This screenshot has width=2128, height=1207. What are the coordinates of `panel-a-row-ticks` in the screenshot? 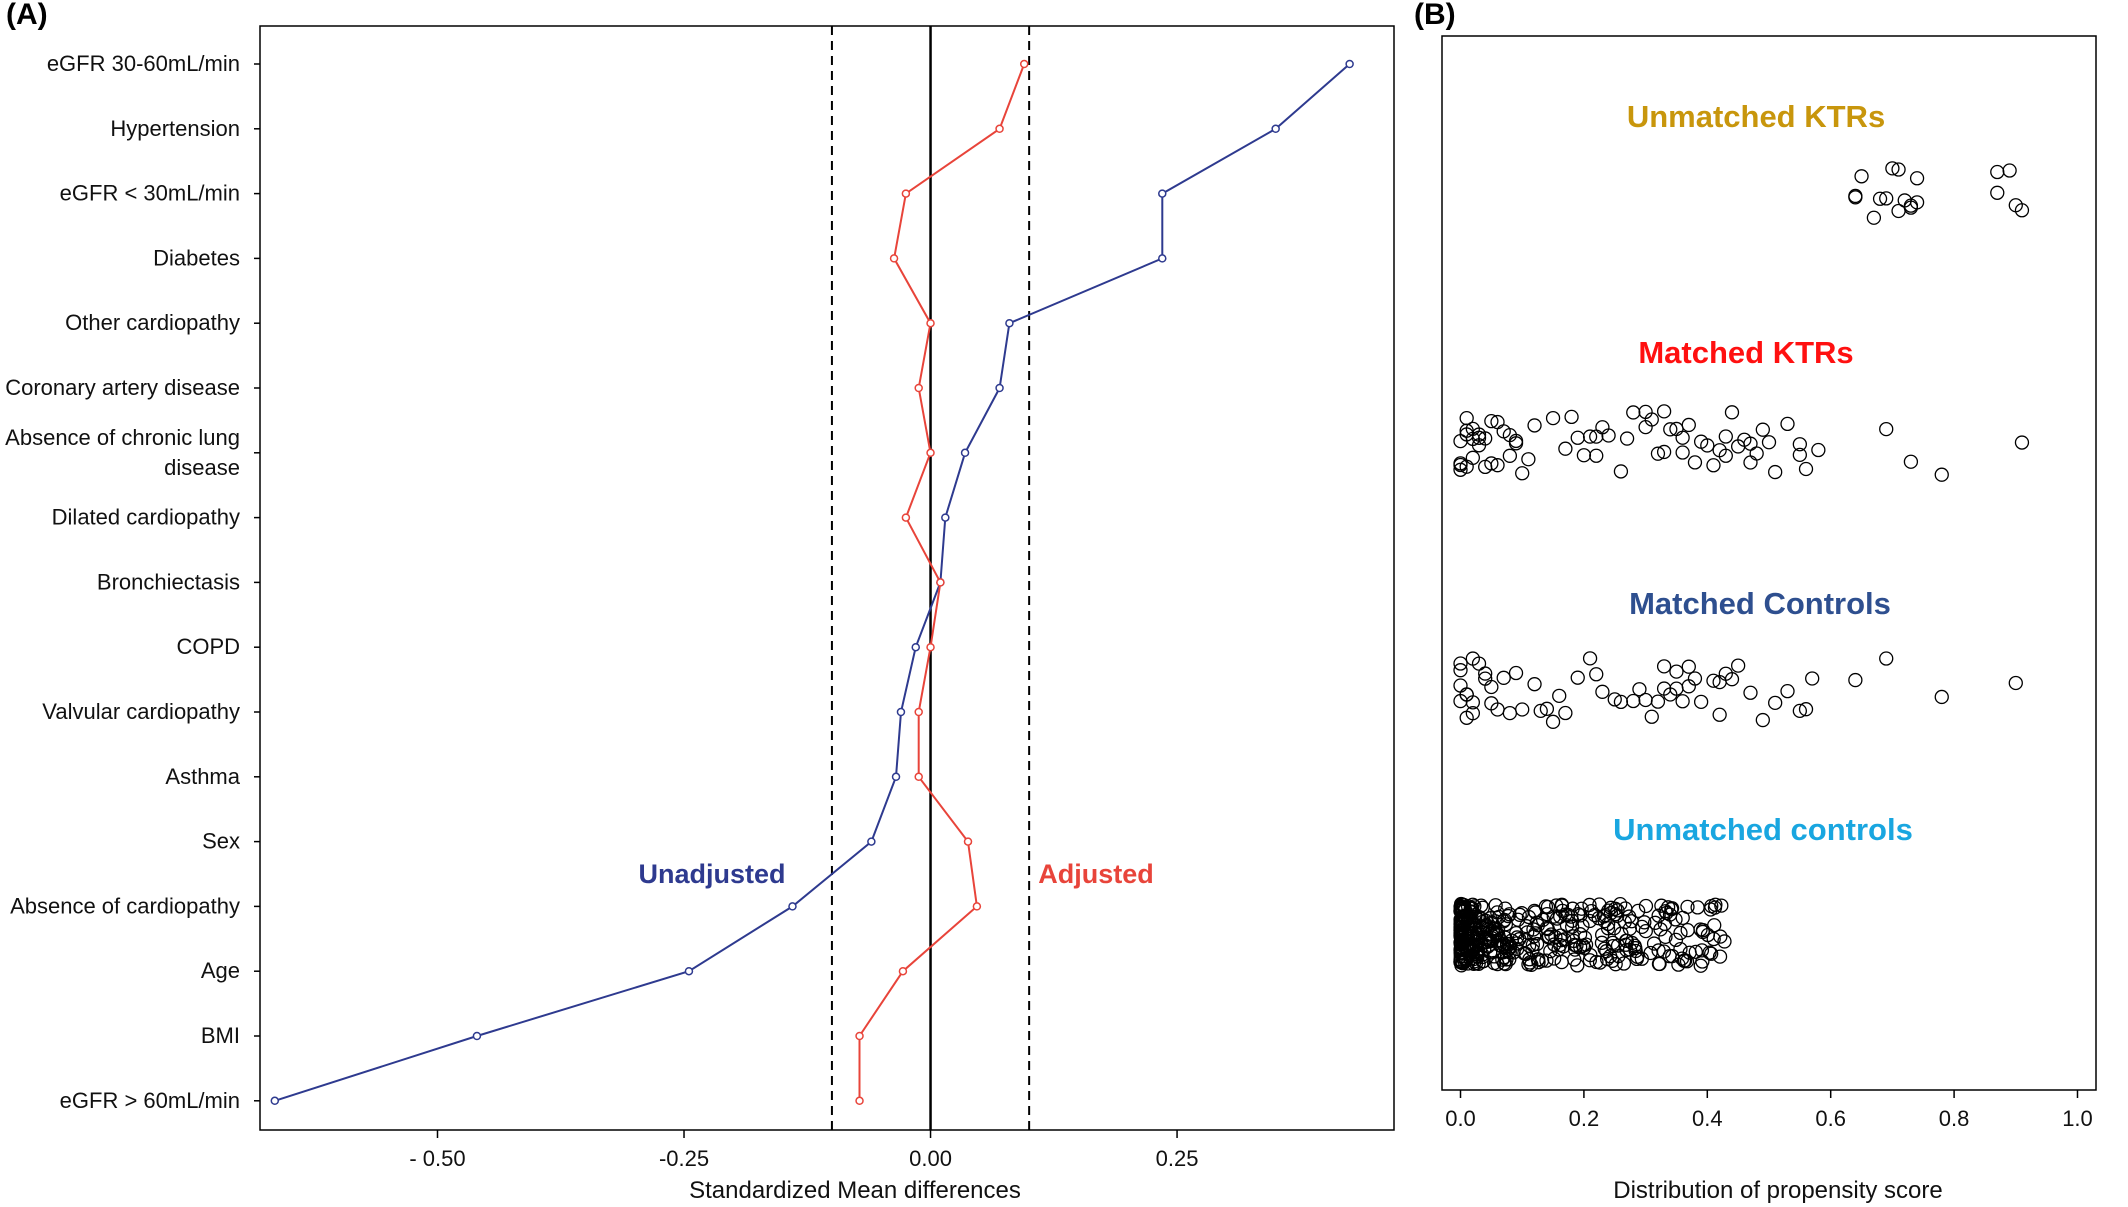 It's located at (257, 582).